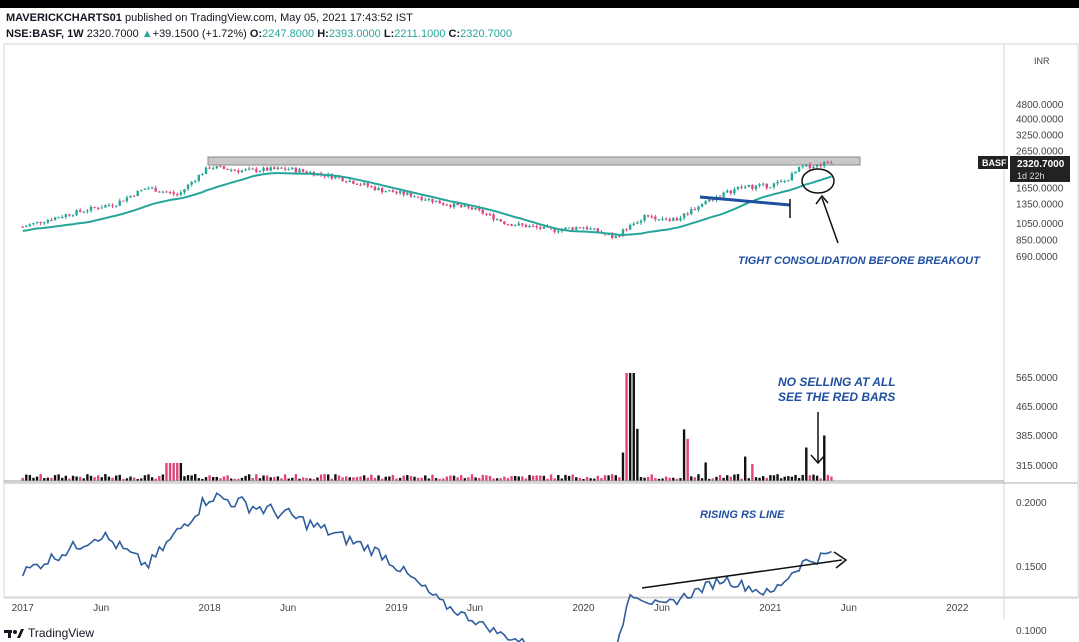 The width and height of the screenshot is (1079, 642). What do you see at coordinates (830, 220) in the screenshot?
I see `consolidation-arrow` at bounding box center [830, 220].